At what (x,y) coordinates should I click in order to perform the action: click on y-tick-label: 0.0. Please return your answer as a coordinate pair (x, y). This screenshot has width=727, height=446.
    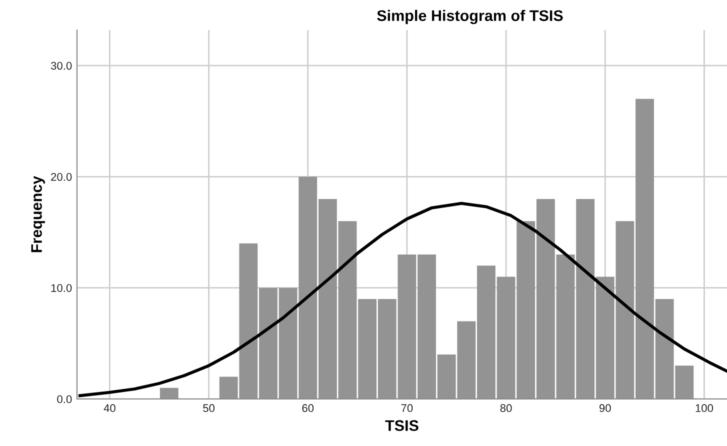
    Looking at the image, I should click on (64, 399).